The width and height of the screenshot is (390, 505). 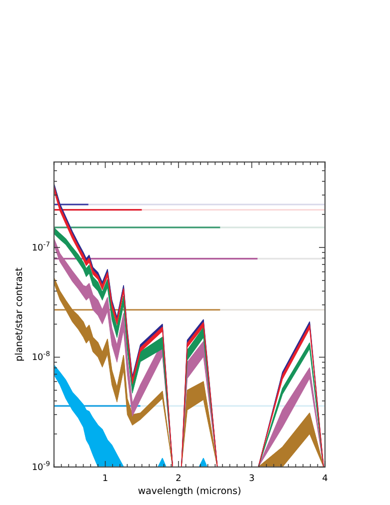 What do you see at coordinates (179, 479) in the screenshot?
I see `x-tick-label: 2` at bounding box center [179, 479].